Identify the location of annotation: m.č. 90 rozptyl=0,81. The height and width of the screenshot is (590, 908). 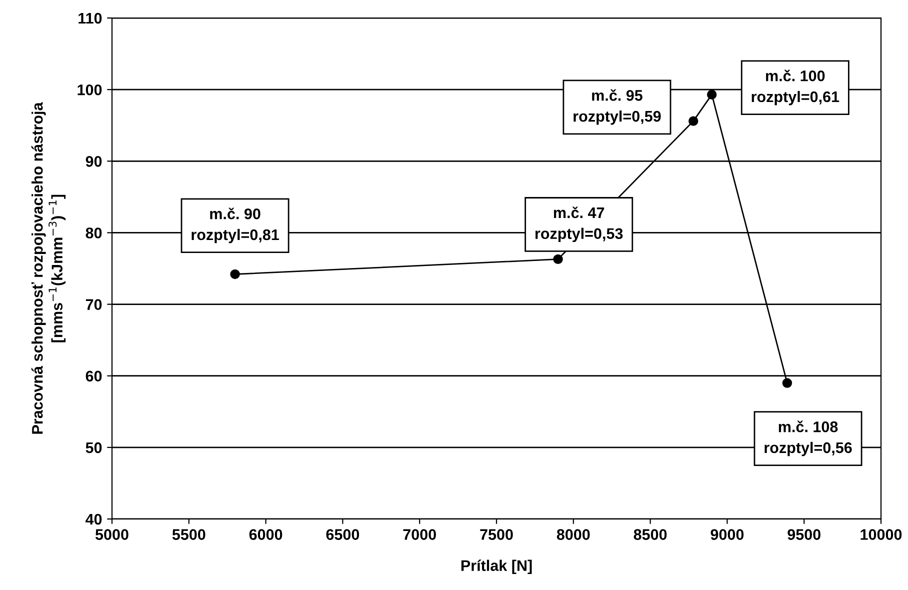
(235, 226).